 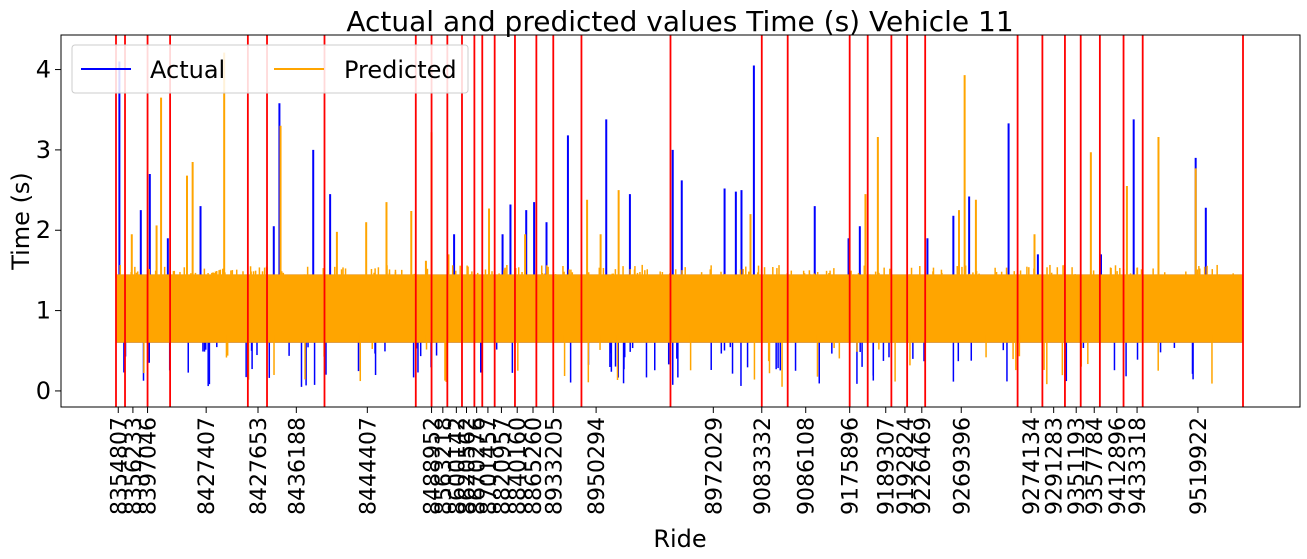 What do you see at coordinates (887, 466) in the screenshot?
I see `x-tick-label: 9189307` at bounding box center [887, 466].